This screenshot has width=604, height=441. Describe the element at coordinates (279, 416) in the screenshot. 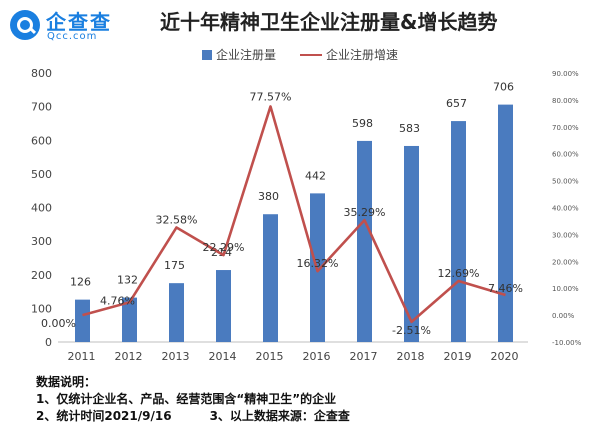

I see `notes-line2b: 3、以上数据来源：企查查` at that location.